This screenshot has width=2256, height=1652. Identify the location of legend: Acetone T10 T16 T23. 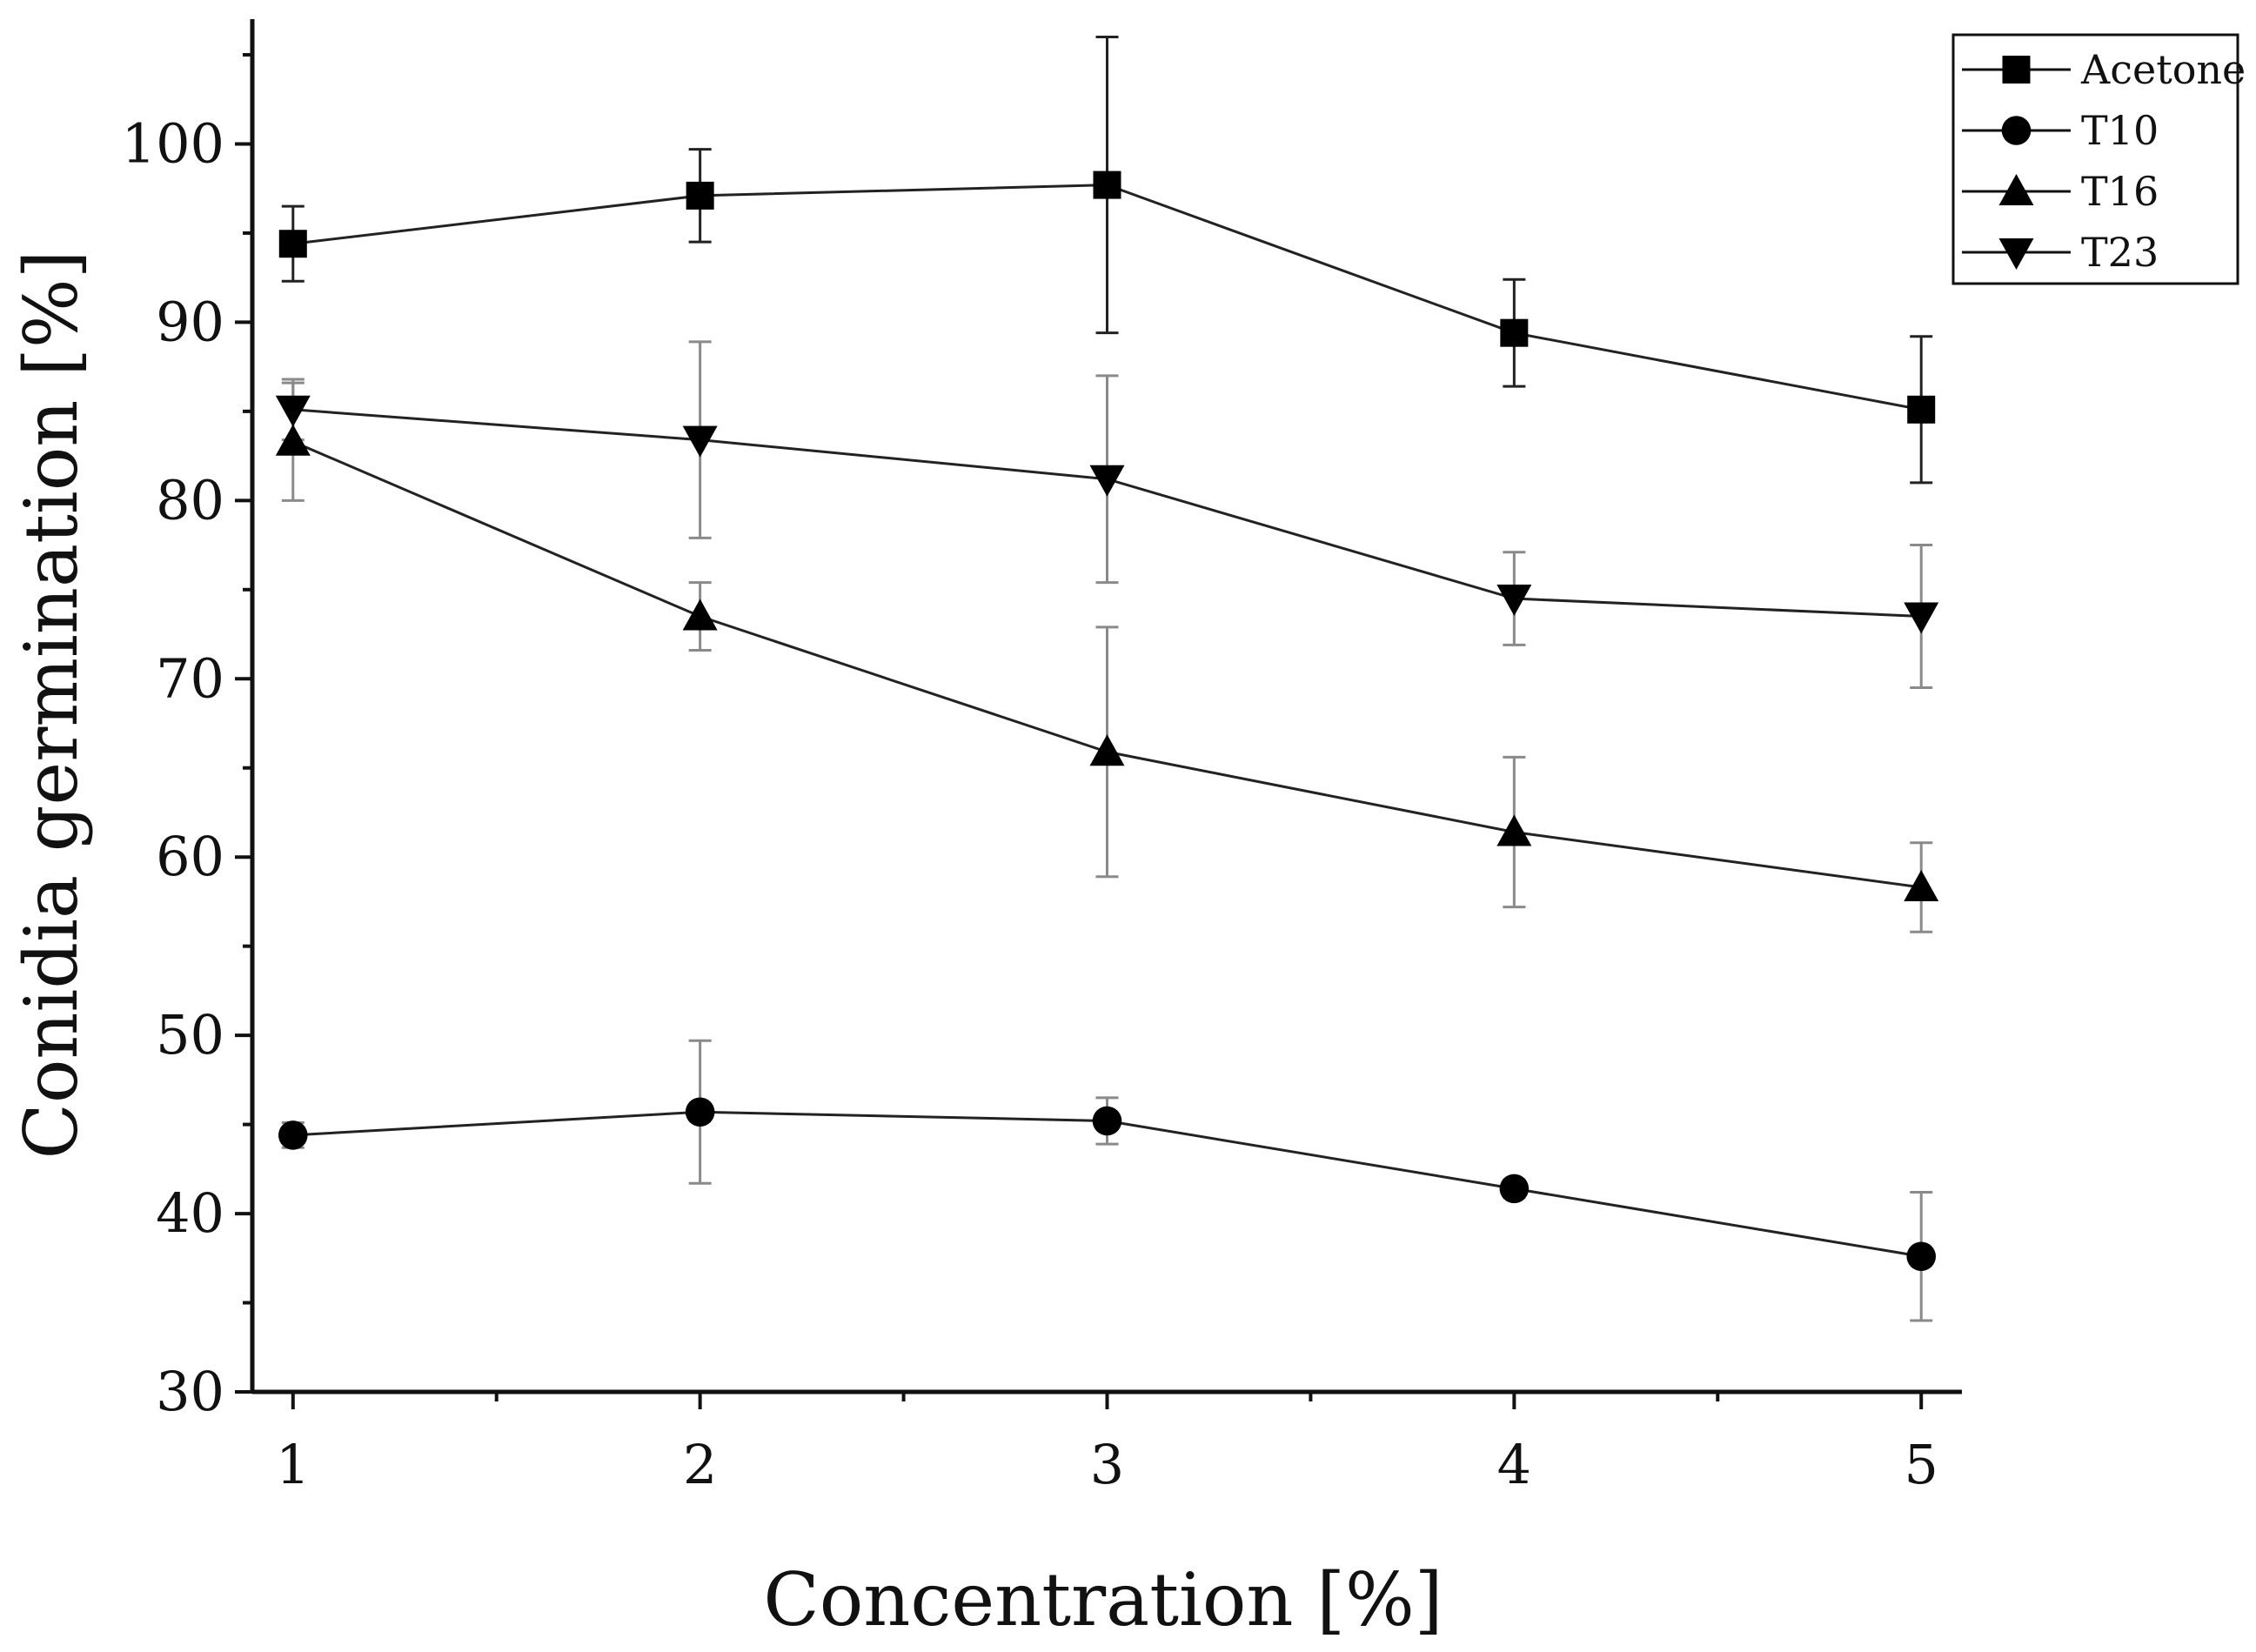
(2098, 159).